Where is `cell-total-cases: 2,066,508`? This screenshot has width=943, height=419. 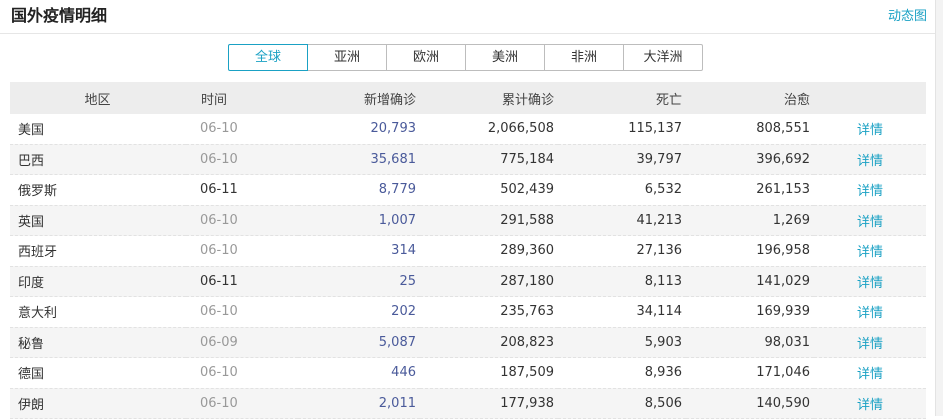
cell-total-cases: 2,066,508 is located at coordinates (489, 129).